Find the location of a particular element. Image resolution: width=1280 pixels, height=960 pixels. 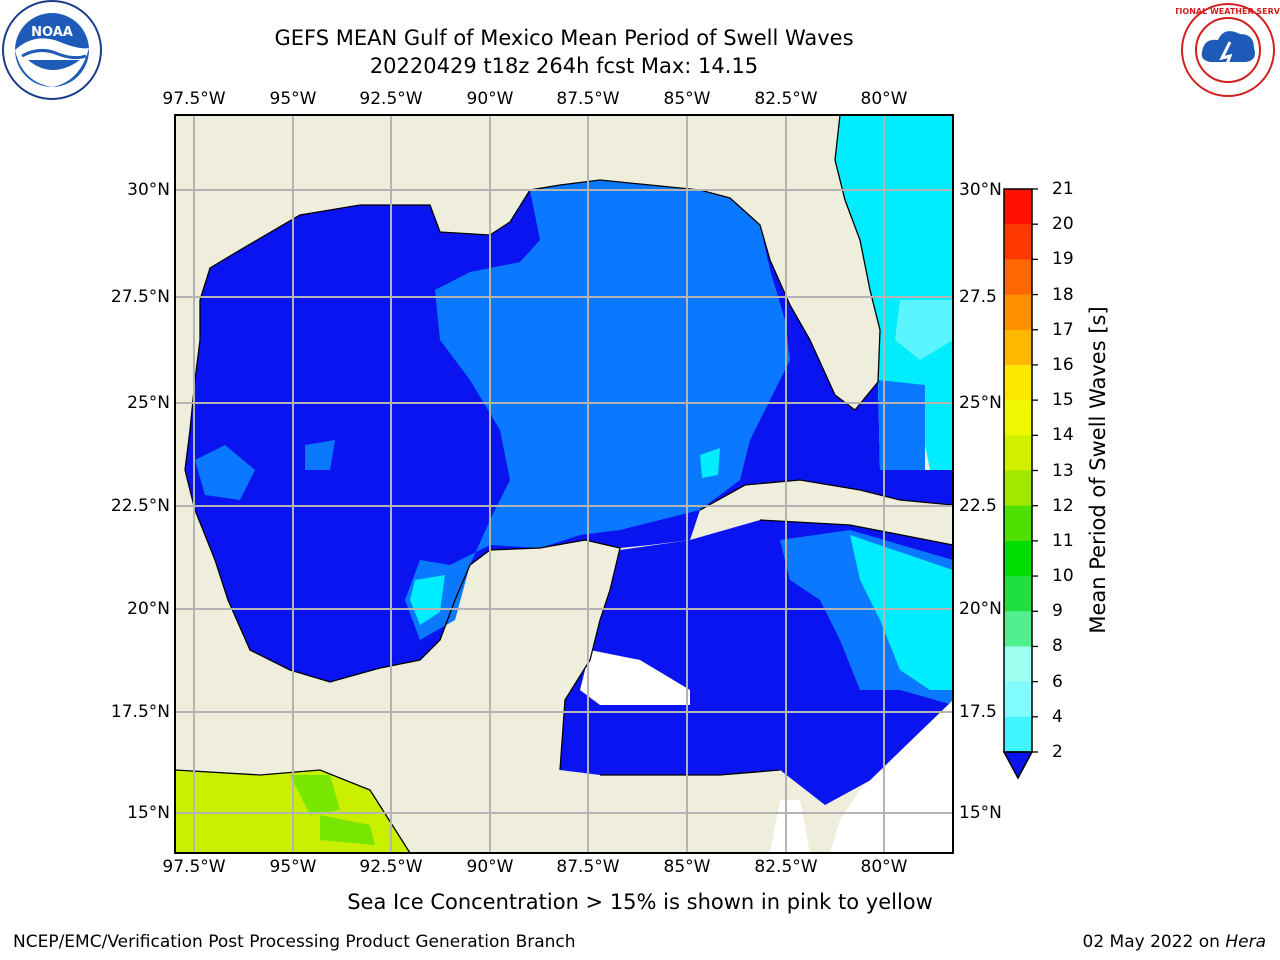

footer-date-text: 02 May 2022 on is located at coordinates (1151, 942).